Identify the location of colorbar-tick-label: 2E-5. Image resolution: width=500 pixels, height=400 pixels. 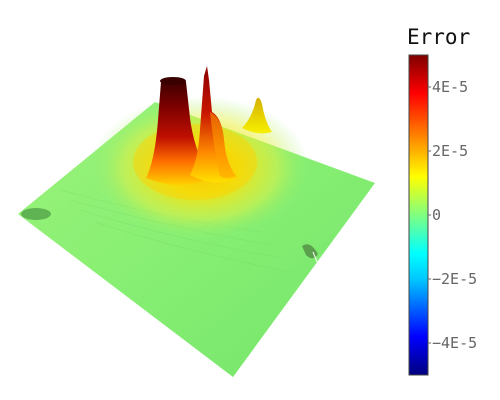
(450, 151).